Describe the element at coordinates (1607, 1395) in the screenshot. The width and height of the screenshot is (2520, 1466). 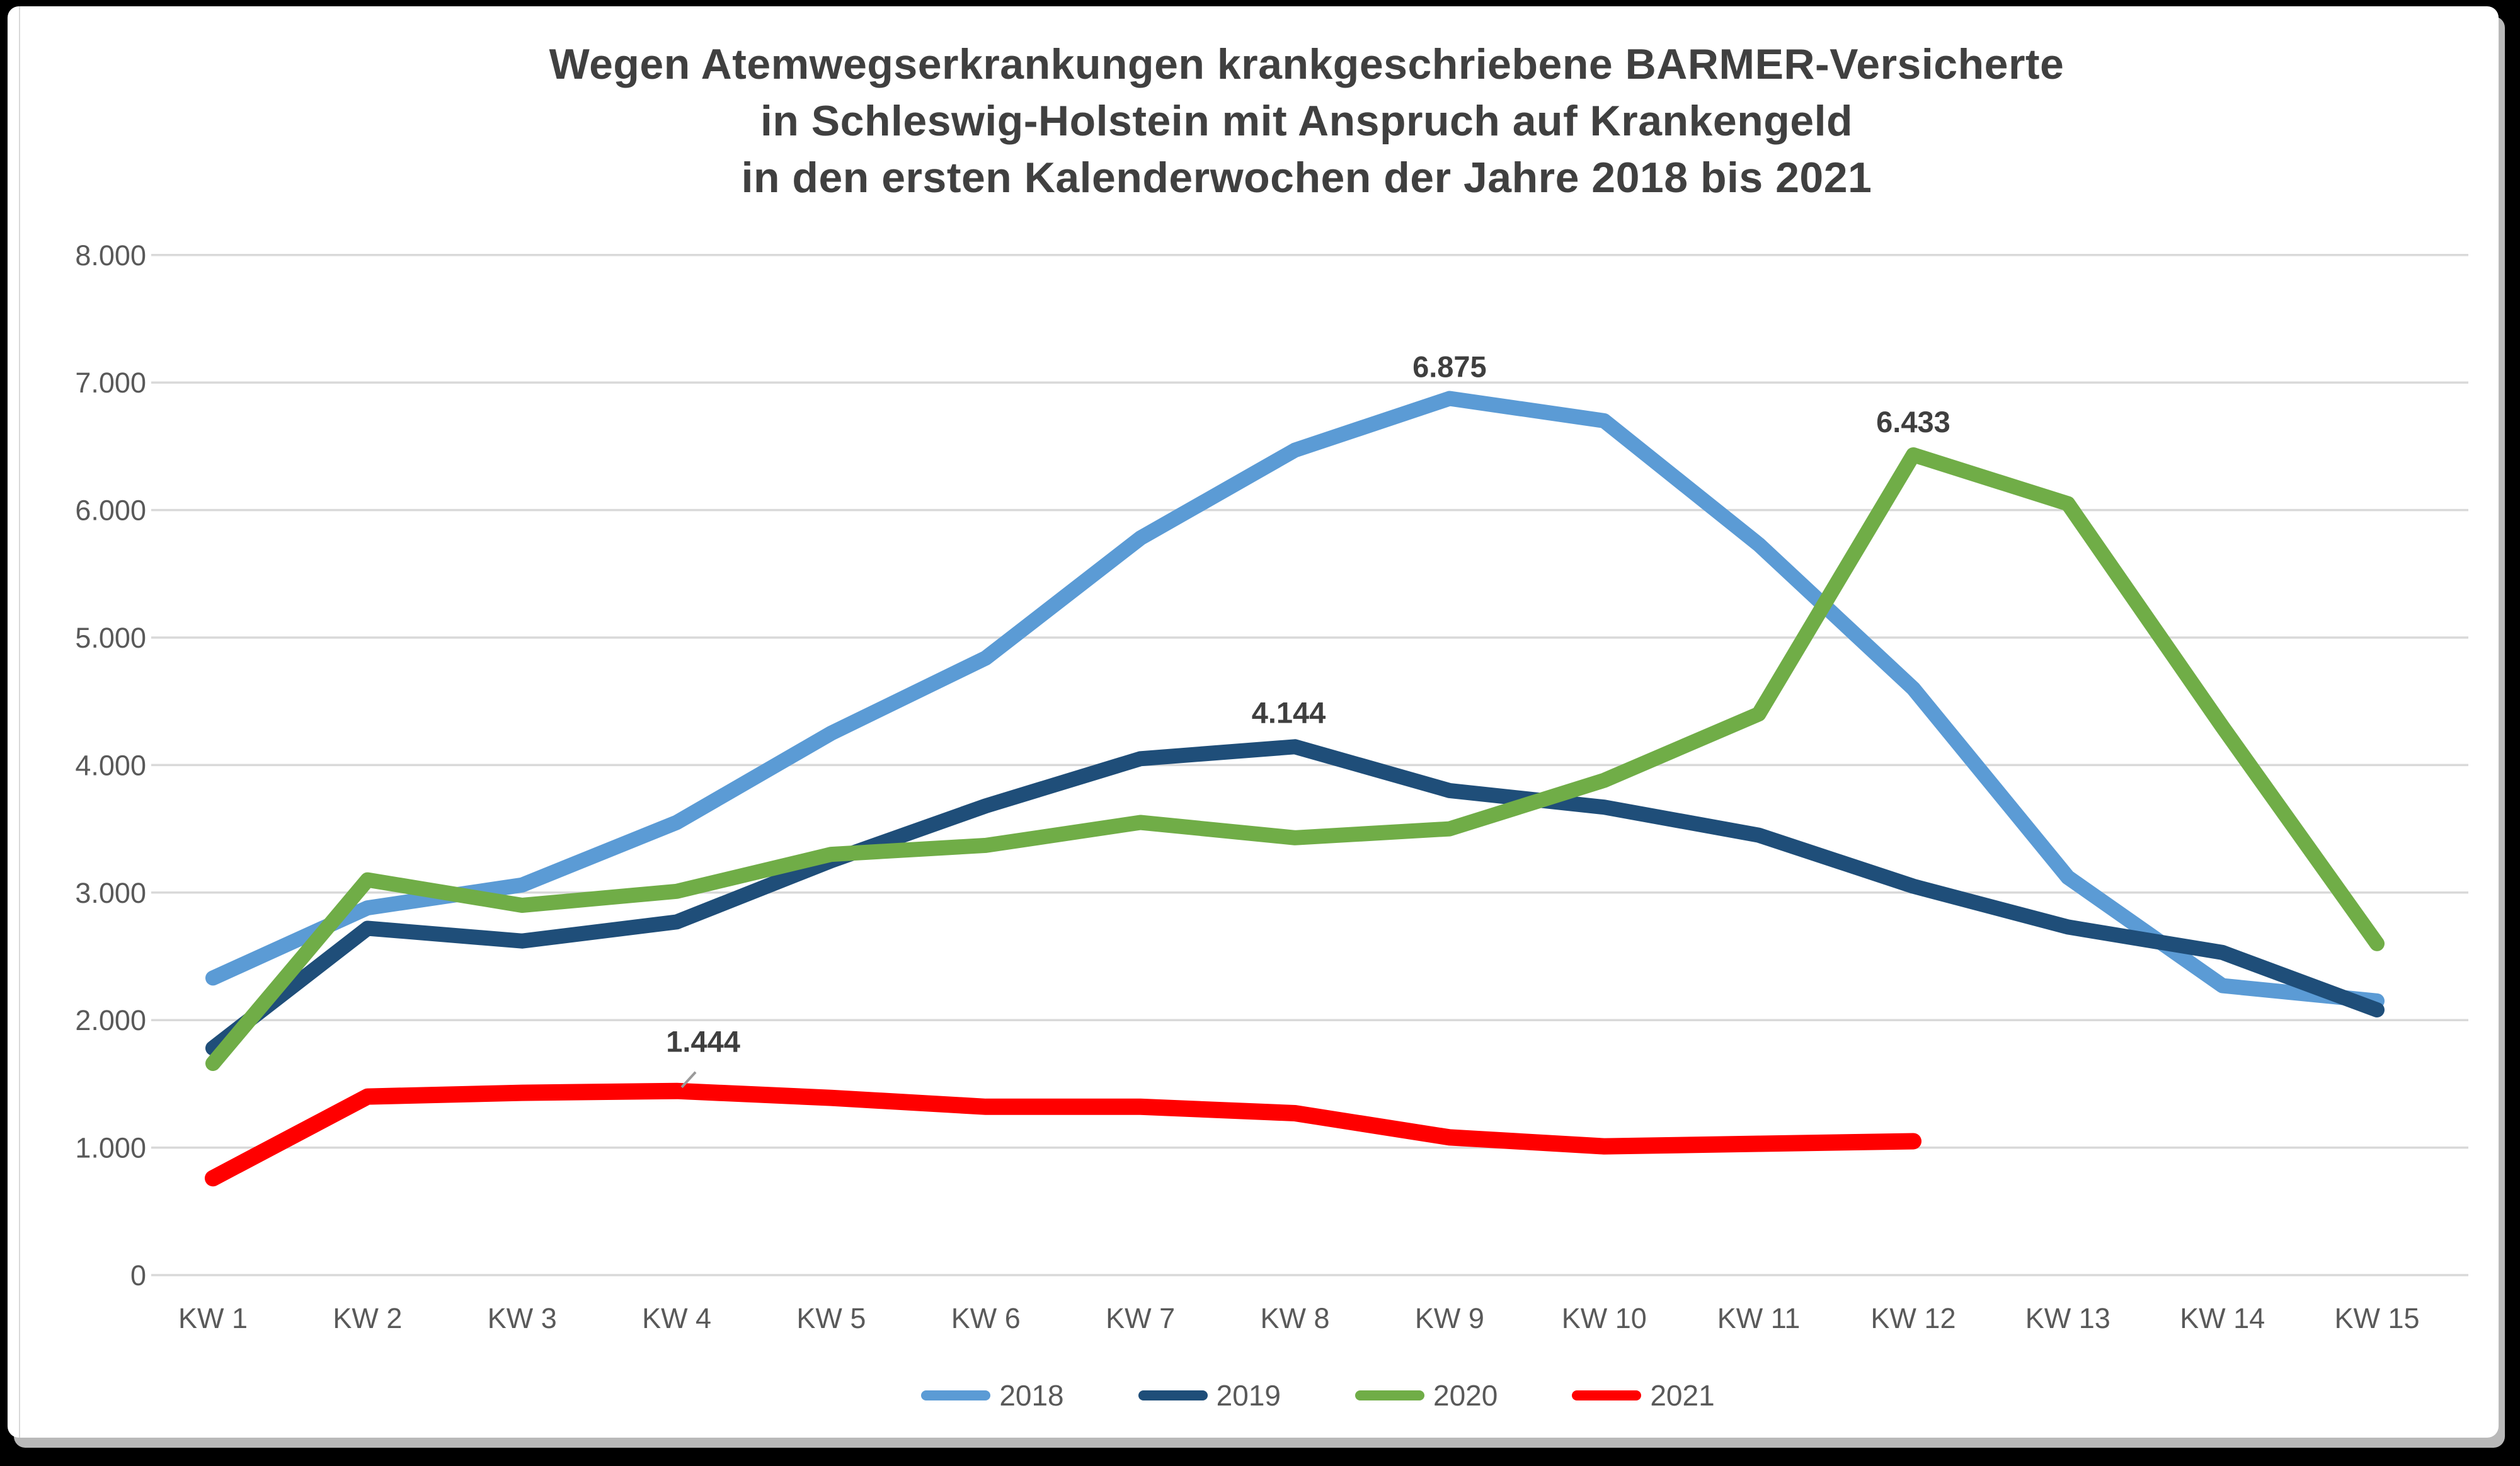
I see `legend-swatch-2021` at that location.